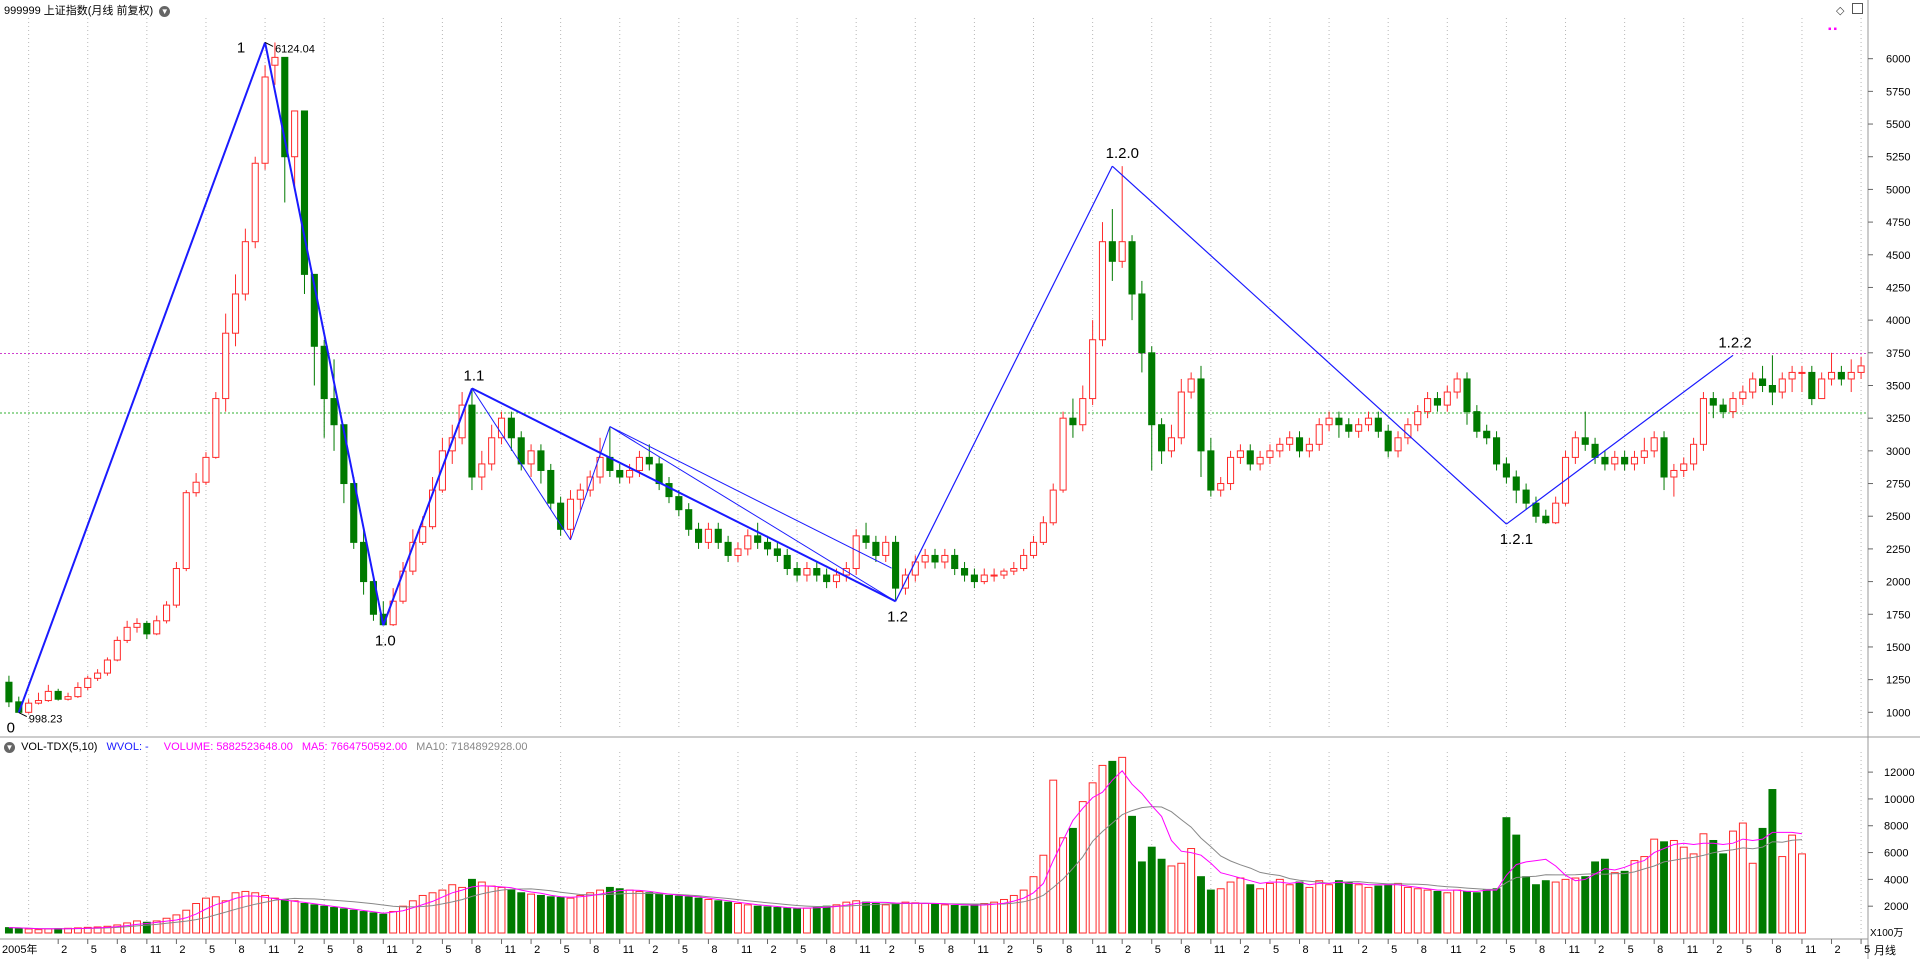 The image size is (1920, 959). What do you see at coordinates (1840, 11) in the screenshot?
I see `diamond-icon: ◇` at bounding box center [1840, 11].